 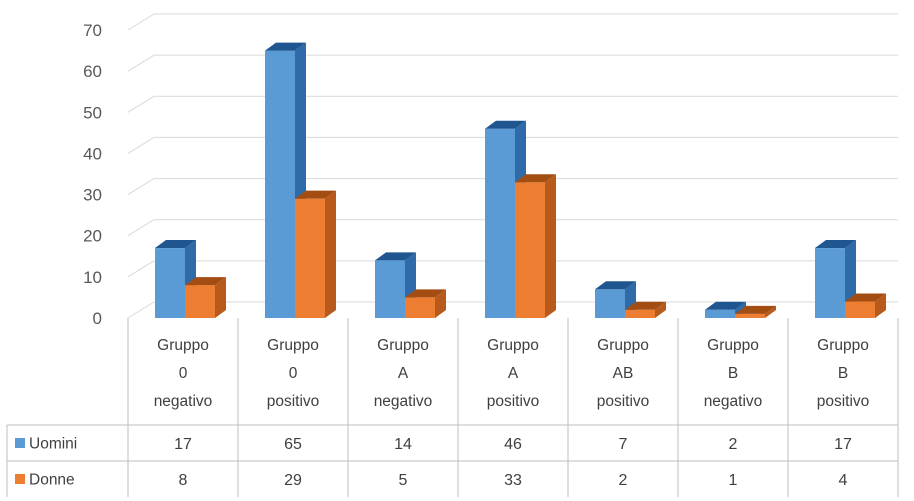 I want to click on y-tick-label: 10, so click(x=92, y=277).